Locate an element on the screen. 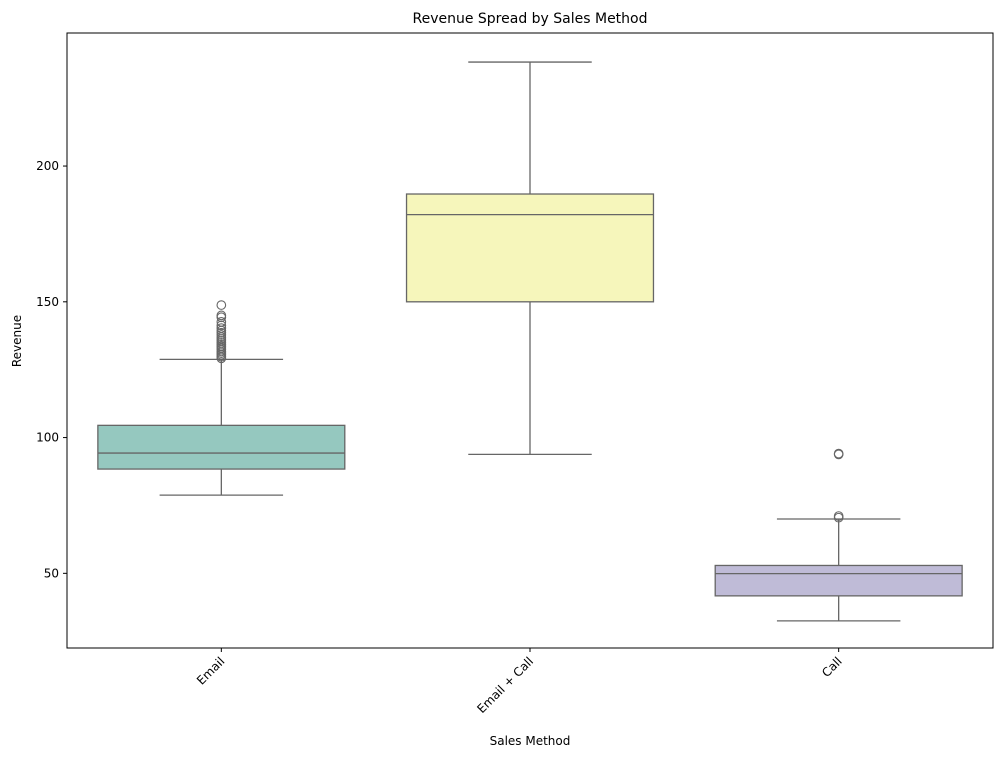  y-tick-label: 100 is located at coordinates (47, 438).